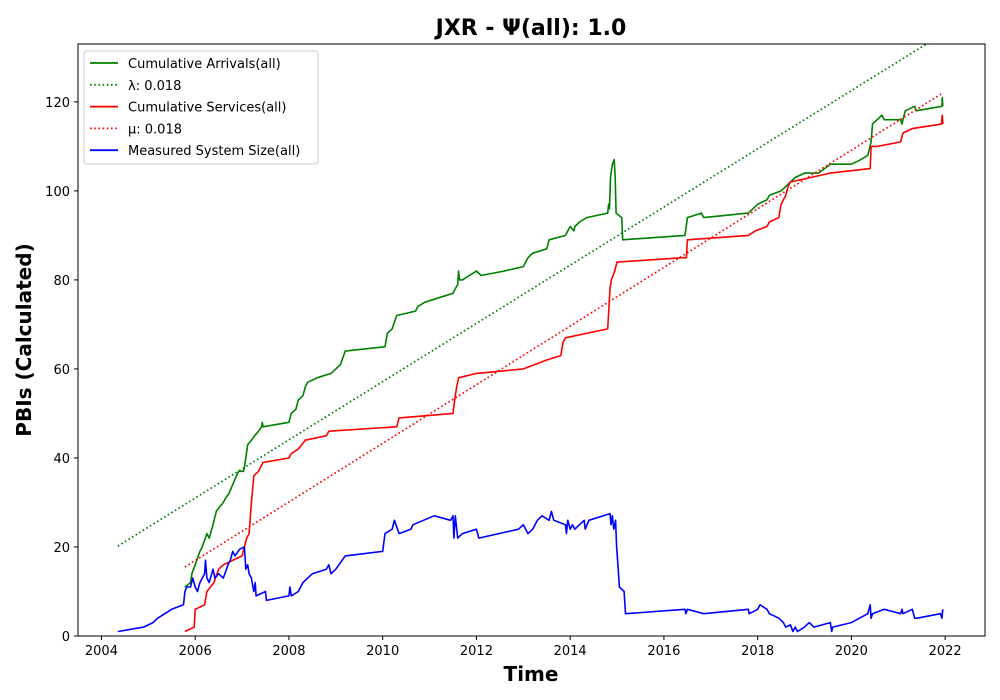 The image size is (1000, 700). Describe the element at coordinates (195, 651) in the screenshot. I see `x-tick-label: 2006` at that location.